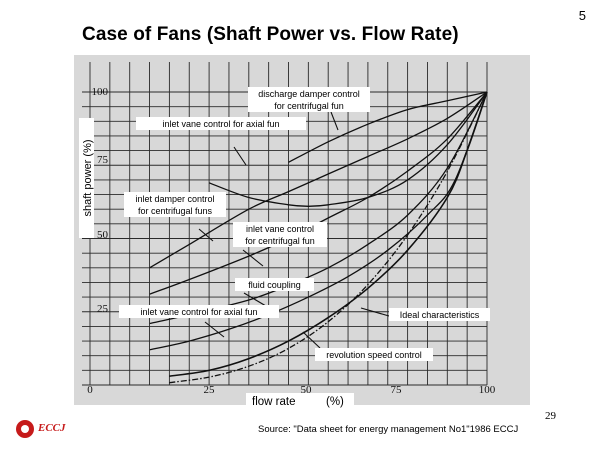 This screenshot has width=600, height=450. What do you see at coordinates (335, 402) in the screenshot?
I see `x-axis-unit: (%)` at bounding box center [335, 402].